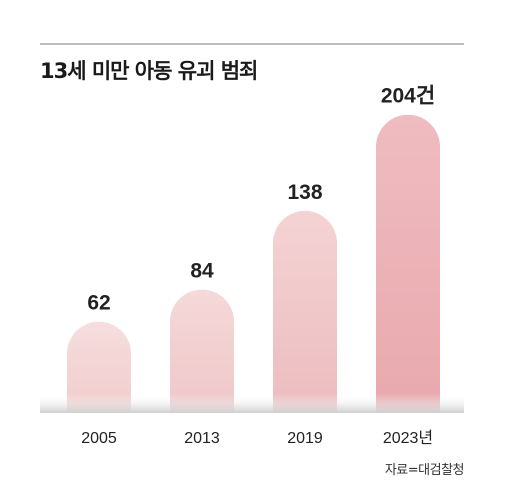 The height and width of the screenshot is (495, 522). I want to click on chart-title: 13세 미만 아동 유괴 범죄, so click(149, 71).